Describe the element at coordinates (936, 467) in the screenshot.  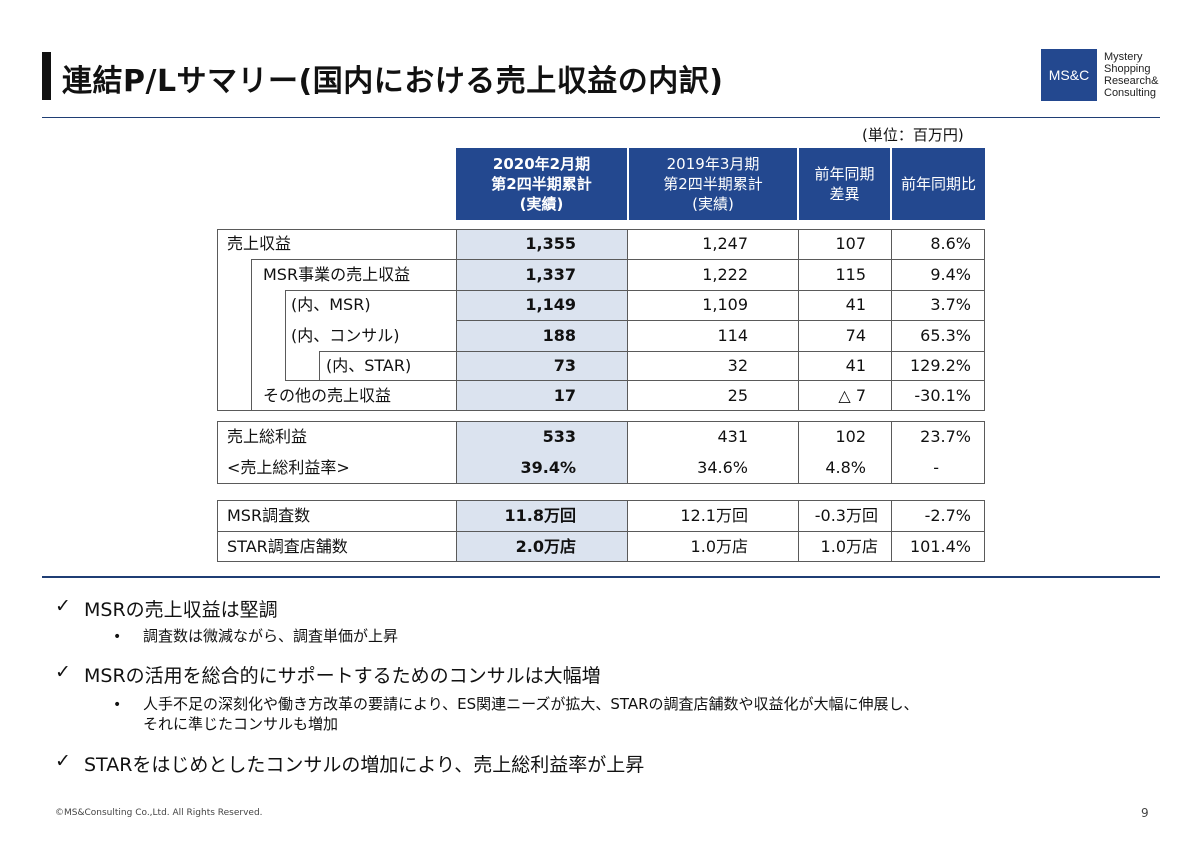
I see `ratio-value: -` at that location.